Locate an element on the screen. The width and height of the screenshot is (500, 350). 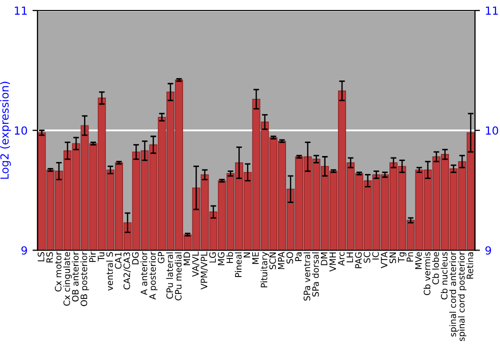
x-tick-label: CA1 is located at coordinates (118, 260).